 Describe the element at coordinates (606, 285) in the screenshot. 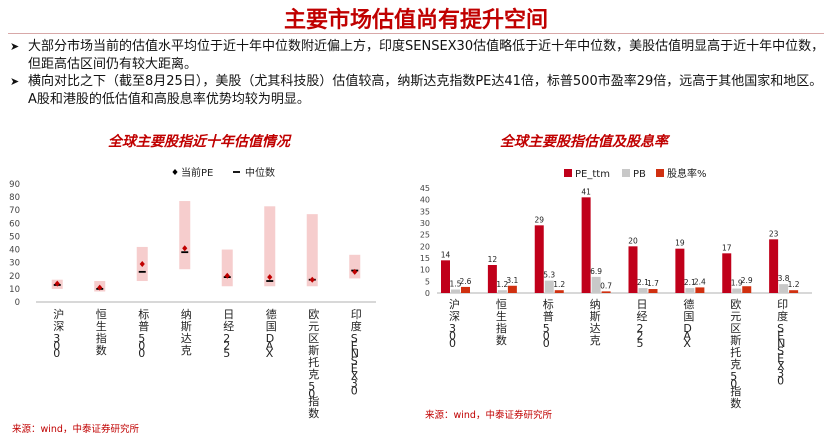

I see `bar-value-label: 0.7` at that location.